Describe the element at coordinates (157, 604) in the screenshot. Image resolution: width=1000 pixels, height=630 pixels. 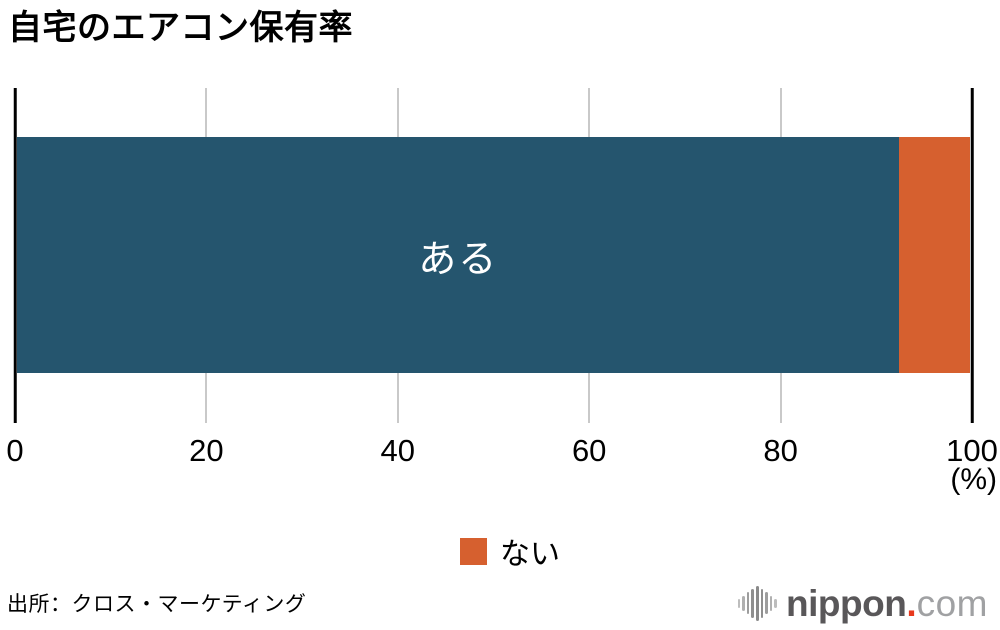
I see `source-note: 出所：クロス・マーケティング` at that location.